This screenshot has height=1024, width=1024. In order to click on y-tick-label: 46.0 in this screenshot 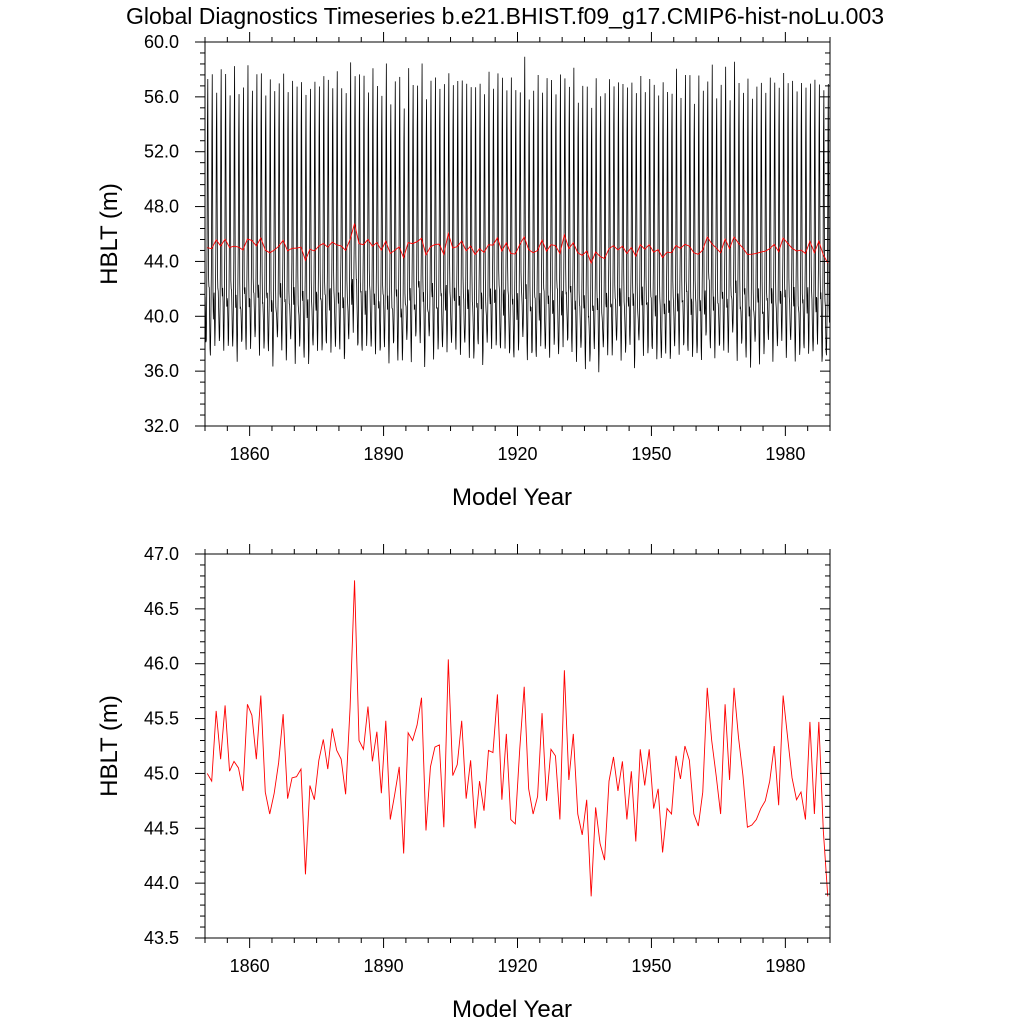, I will do `click(161, 664)`.